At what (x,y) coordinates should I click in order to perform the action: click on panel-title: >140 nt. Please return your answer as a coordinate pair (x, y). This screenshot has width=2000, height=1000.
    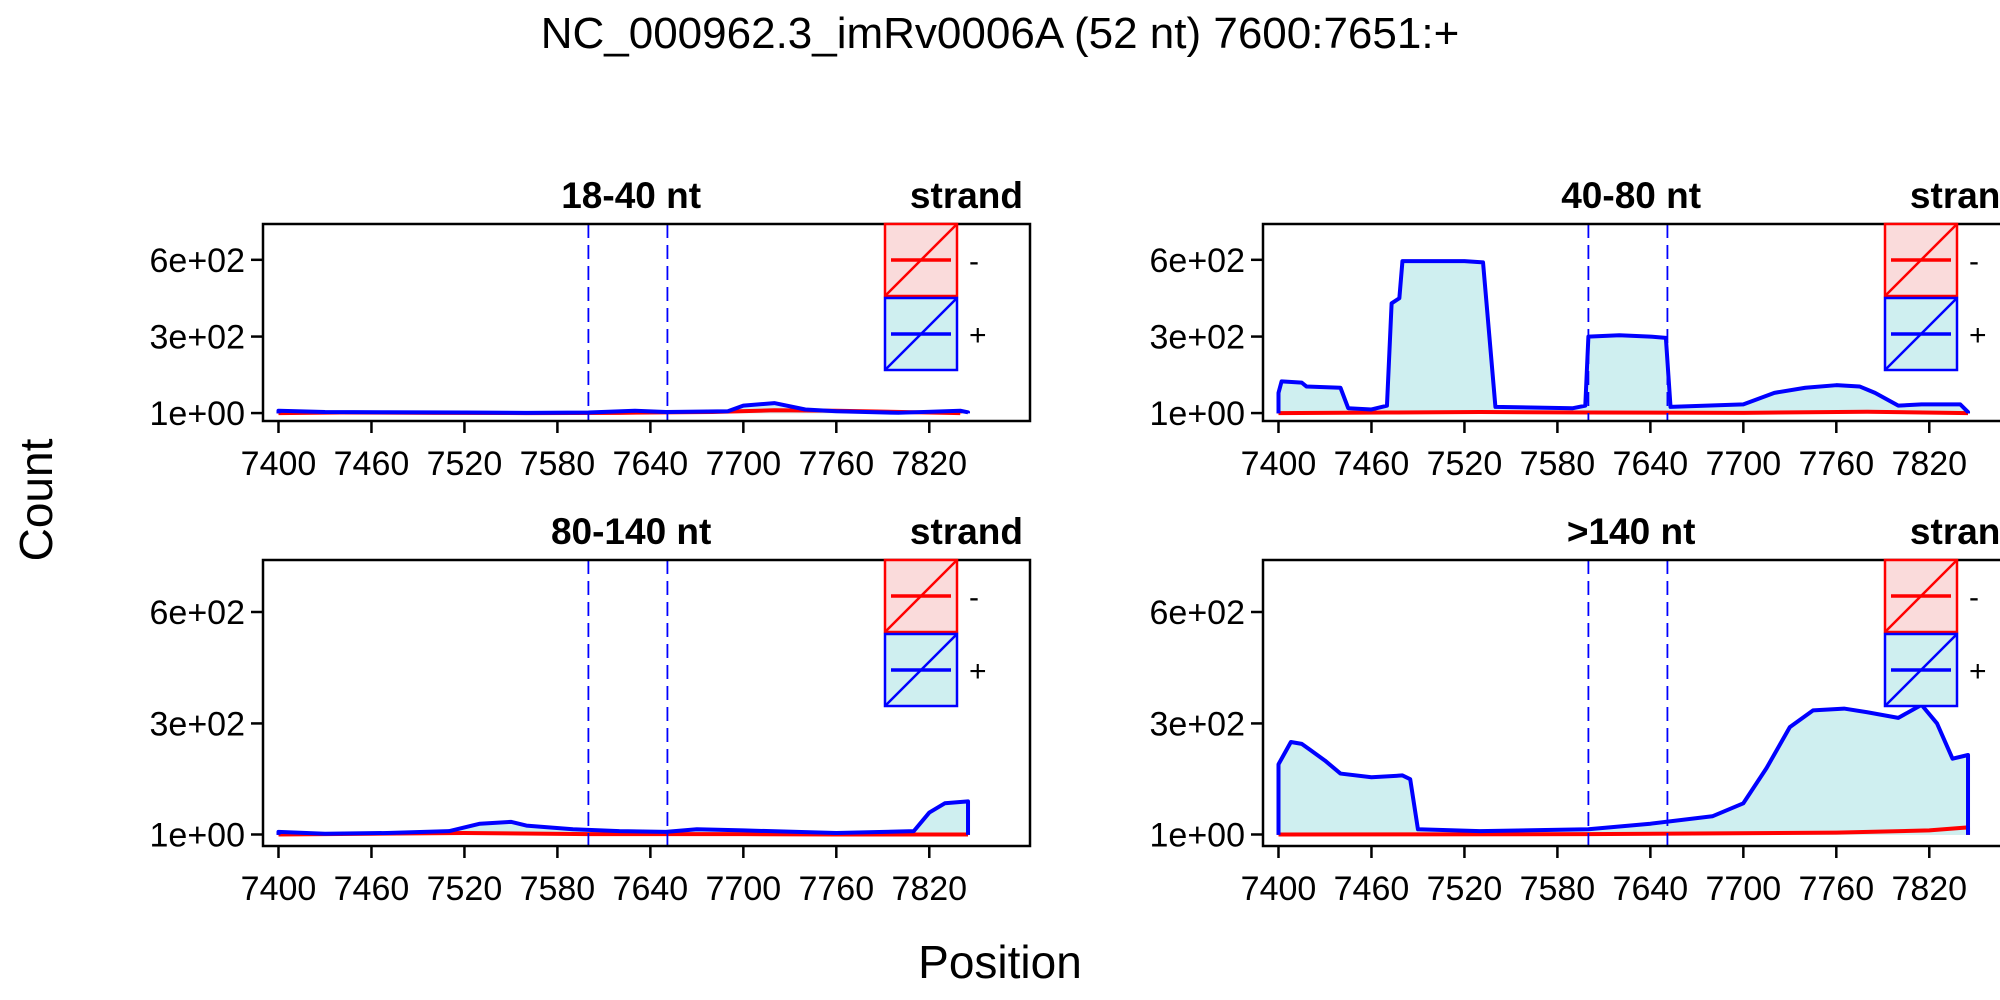
    Looking at the image, I should click on (1631, 531).